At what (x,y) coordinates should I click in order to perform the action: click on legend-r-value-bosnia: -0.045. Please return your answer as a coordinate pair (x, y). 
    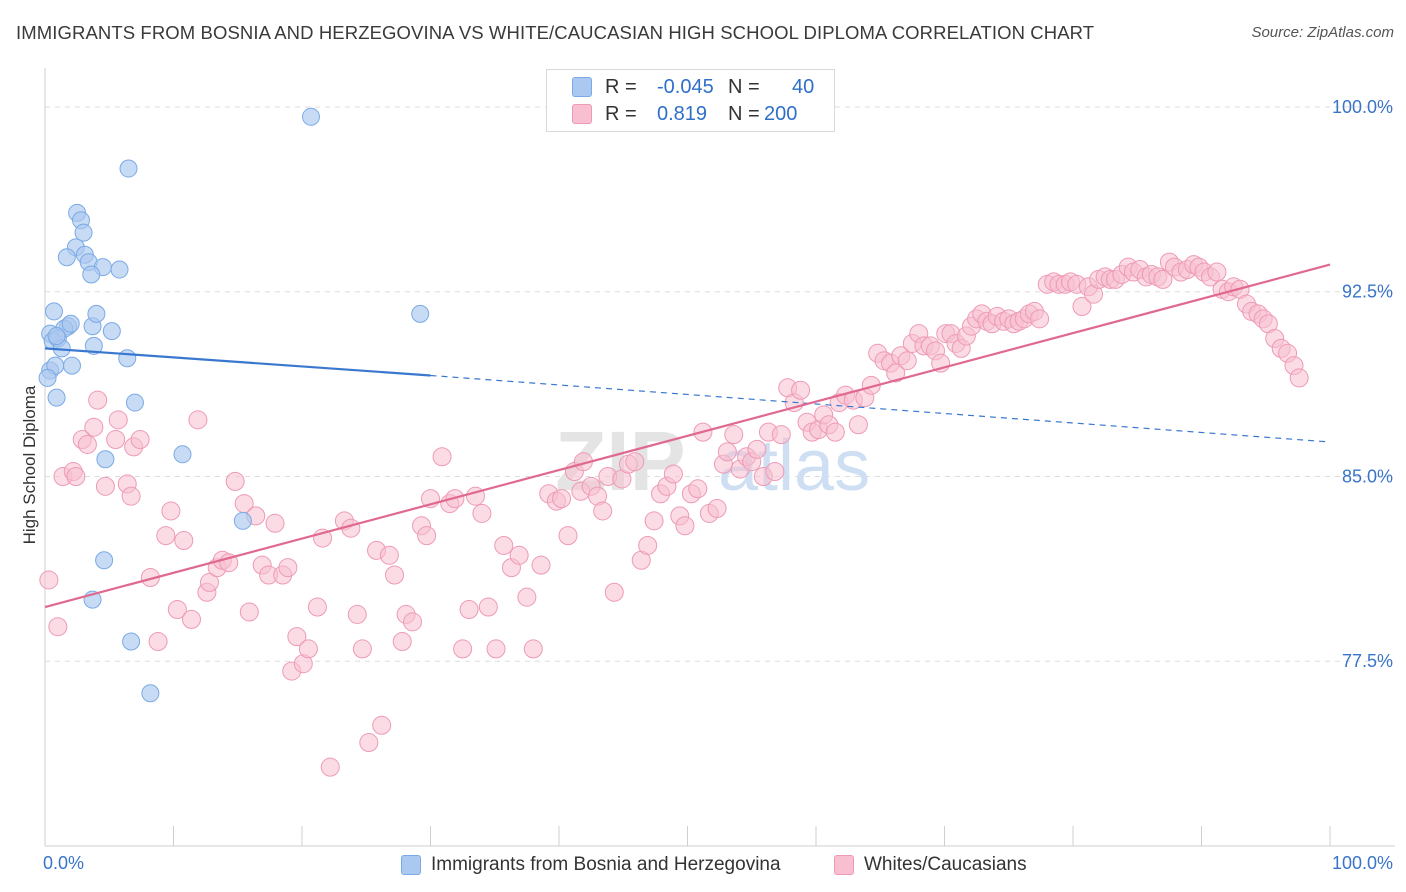
    Looking at the image, I should click on (685, 86).